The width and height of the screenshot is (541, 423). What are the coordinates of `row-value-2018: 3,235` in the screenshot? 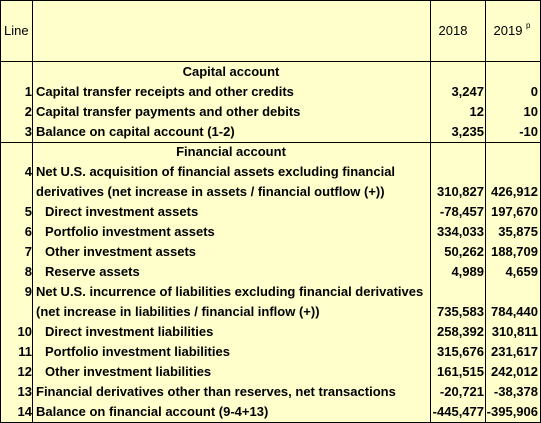 It's located at (467, 131).